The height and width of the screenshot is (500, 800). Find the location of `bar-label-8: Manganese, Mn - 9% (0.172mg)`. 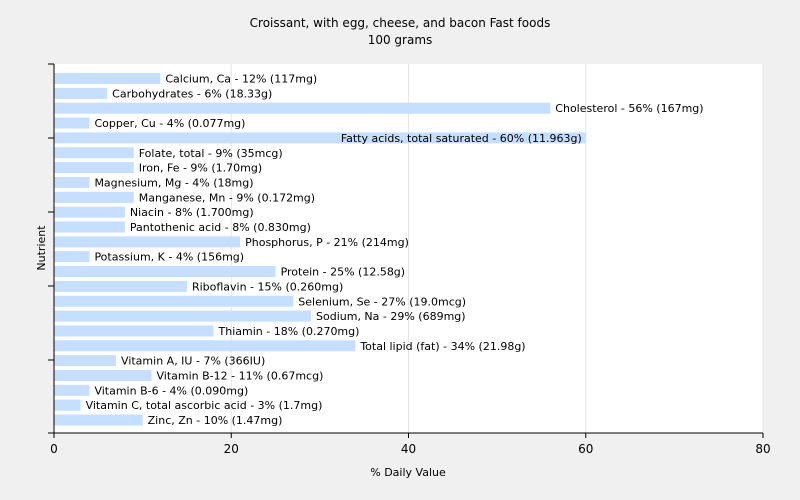

bar-label-8: Manganese, Mn - 9% (0.172mg) is located at coordinates (227, 197).